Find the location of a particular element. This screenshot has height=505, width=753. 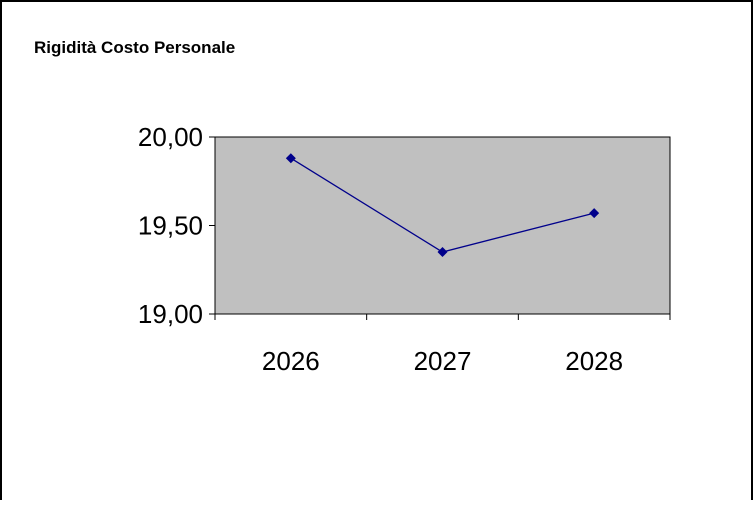

x-tick-label: 2027 is located at coordinates (443, 361).